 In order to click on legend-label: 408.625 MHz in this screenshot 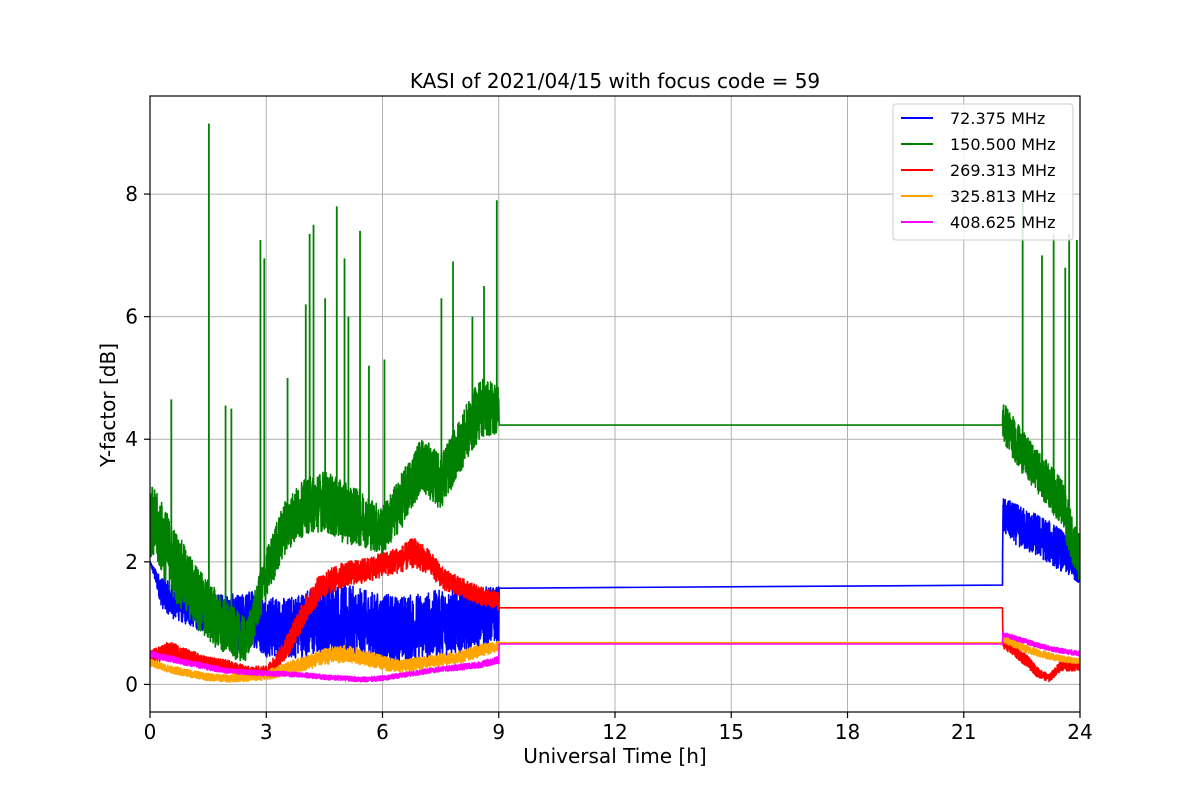, I will do `click(1002, 222)`.